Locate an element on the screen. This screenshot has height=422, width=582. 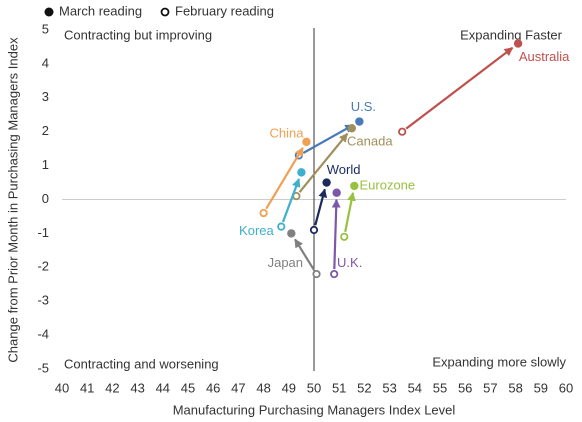
series-label: China is located at coordinates (286, 132).